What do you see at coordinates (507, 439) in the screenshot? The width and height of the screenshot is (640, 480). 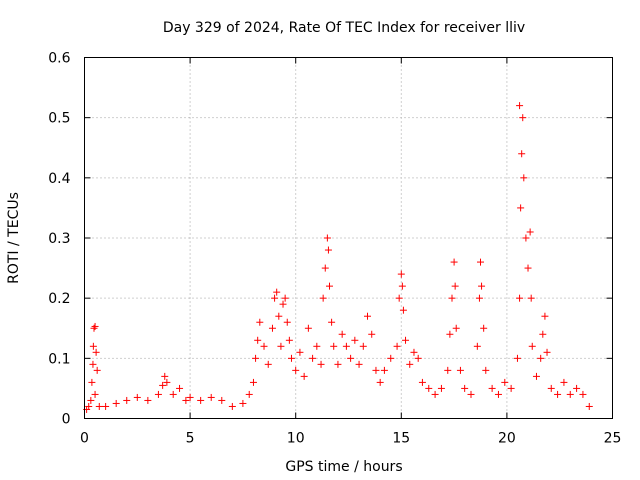 I see `x-tick-label: 20` at bounding box center [507, 439].